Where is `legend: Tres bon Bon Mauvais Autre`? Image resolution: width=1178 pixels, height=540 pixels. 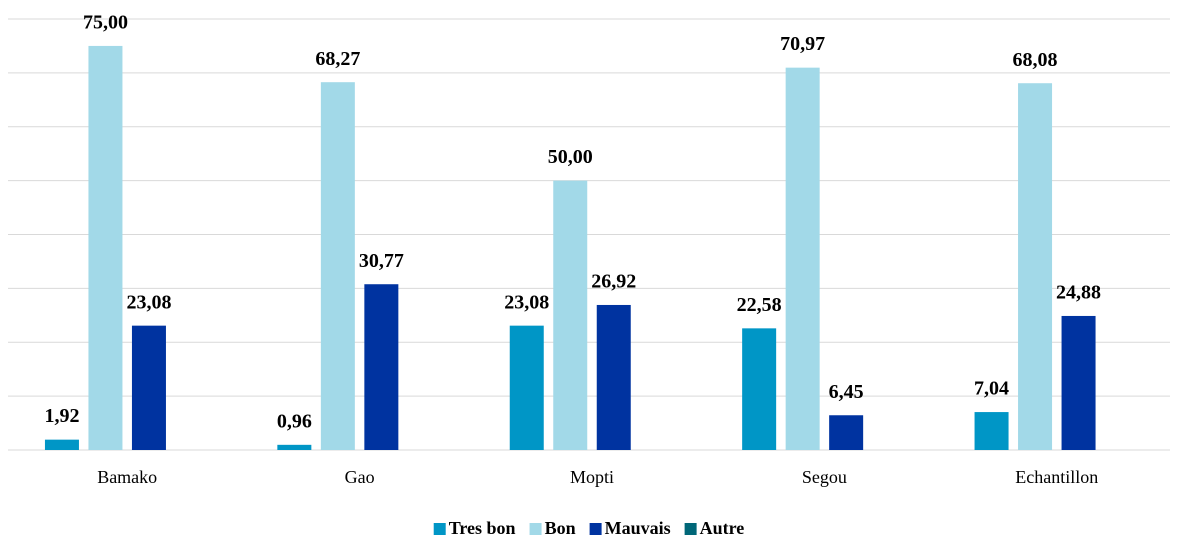
legend: Tres bon Bon Mauvais Autre is located at coordinates (589, 528).